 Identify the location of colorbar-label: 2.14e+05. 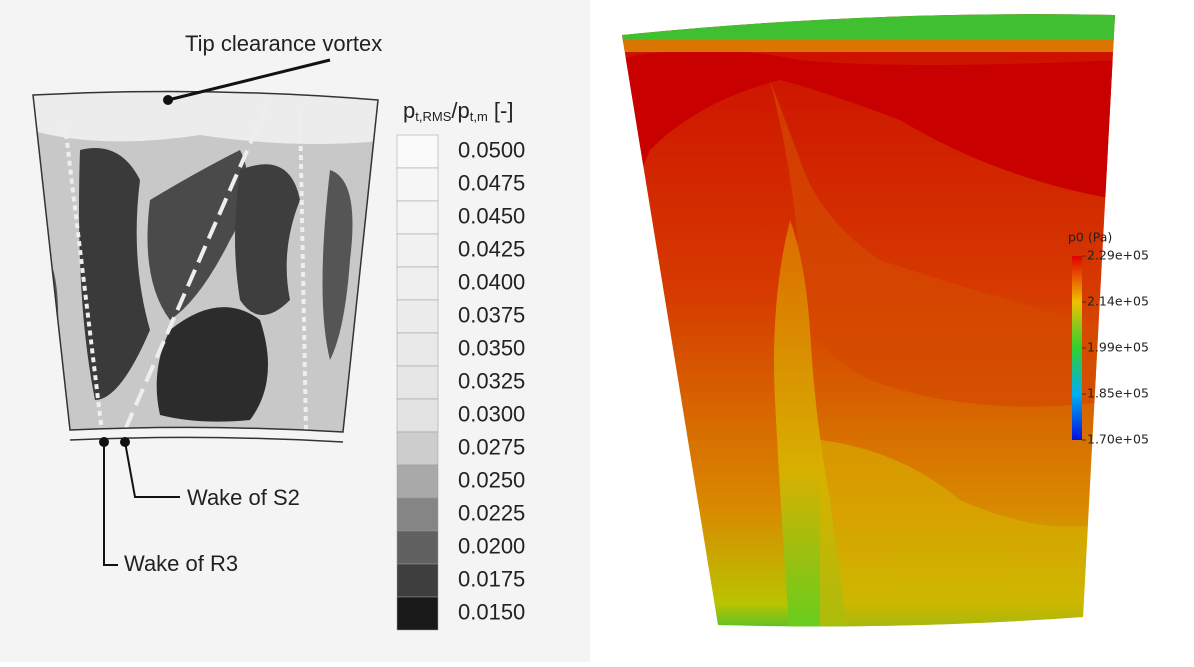
(1118, 301).